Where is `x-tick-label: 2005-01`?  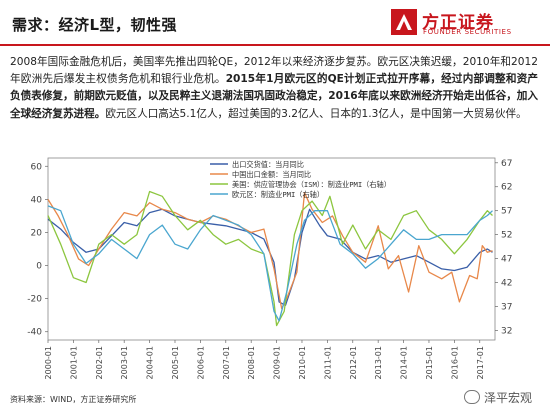
x-tick-label: 2005-01 is located at coordinates (175, 362).